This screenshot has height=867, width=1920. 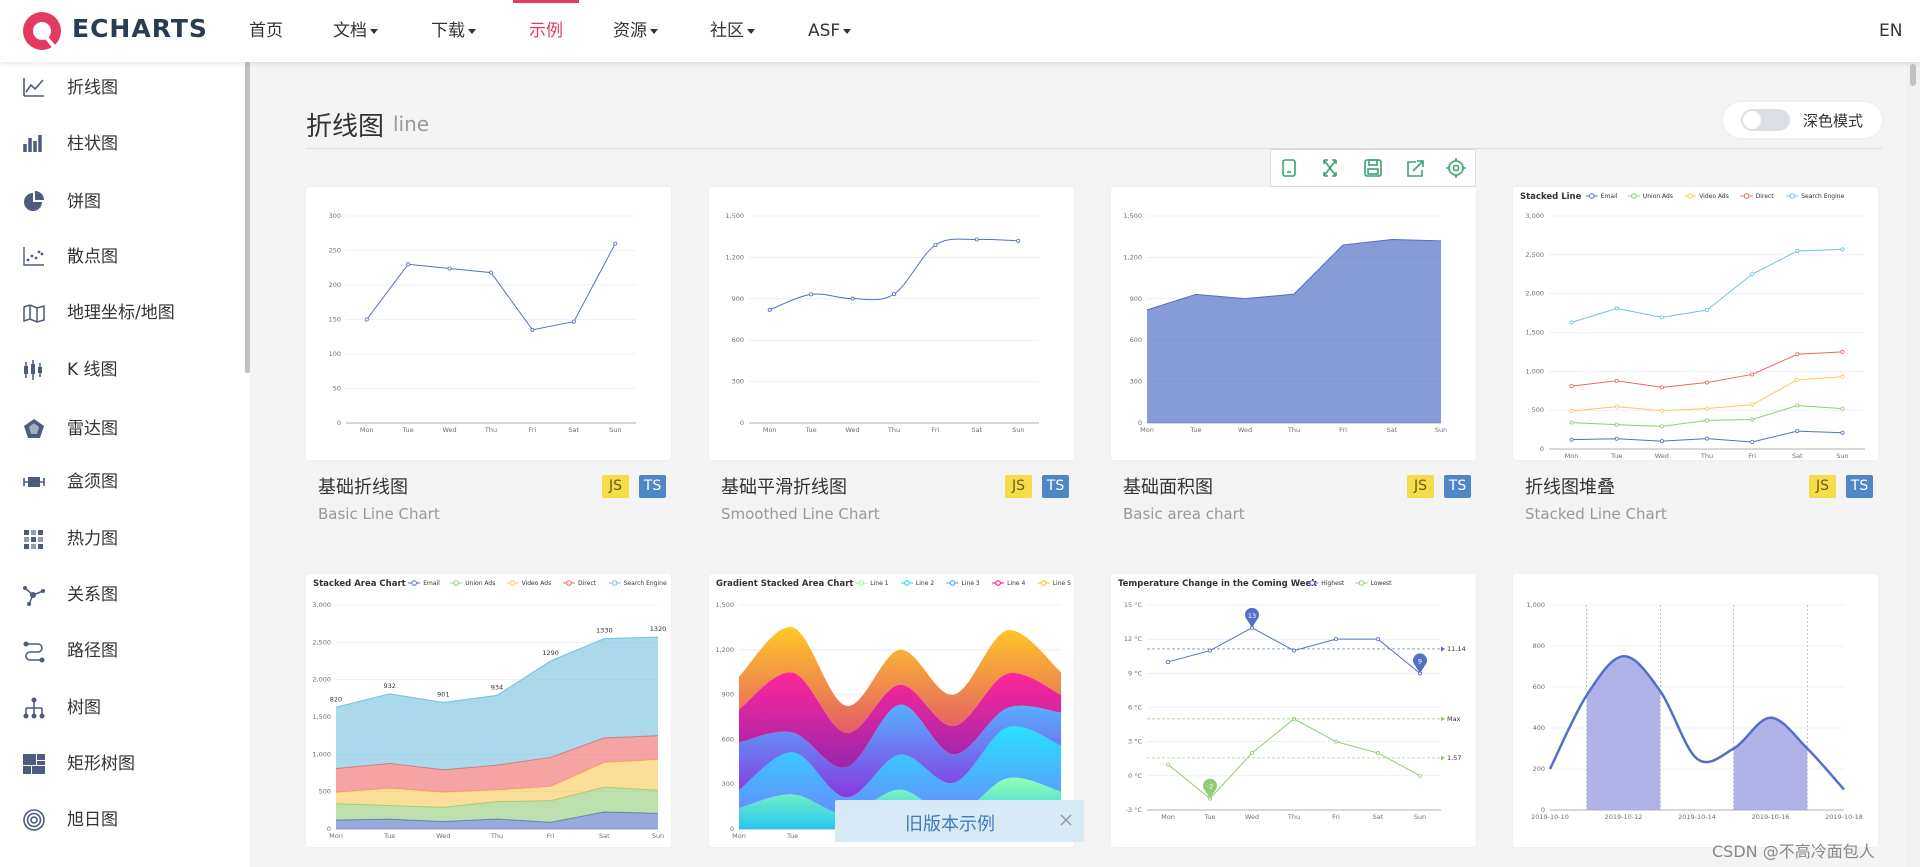 What do you see at coordinates (1289, 168) in the screenshot?
I see `tool-phone` at bounding box center [1289, 168].